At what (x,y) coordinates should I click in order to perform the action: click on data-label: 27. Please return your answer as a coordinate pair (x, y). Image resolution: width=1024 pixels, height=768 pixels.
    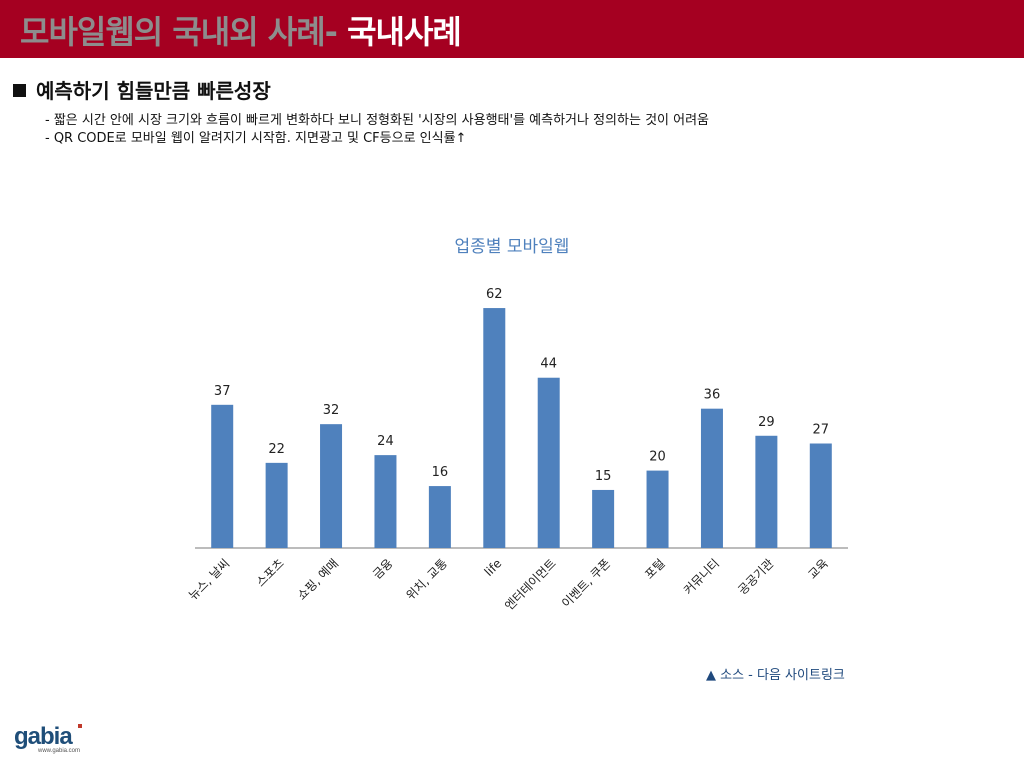
    Looking at the image, I should click on (821, 430).